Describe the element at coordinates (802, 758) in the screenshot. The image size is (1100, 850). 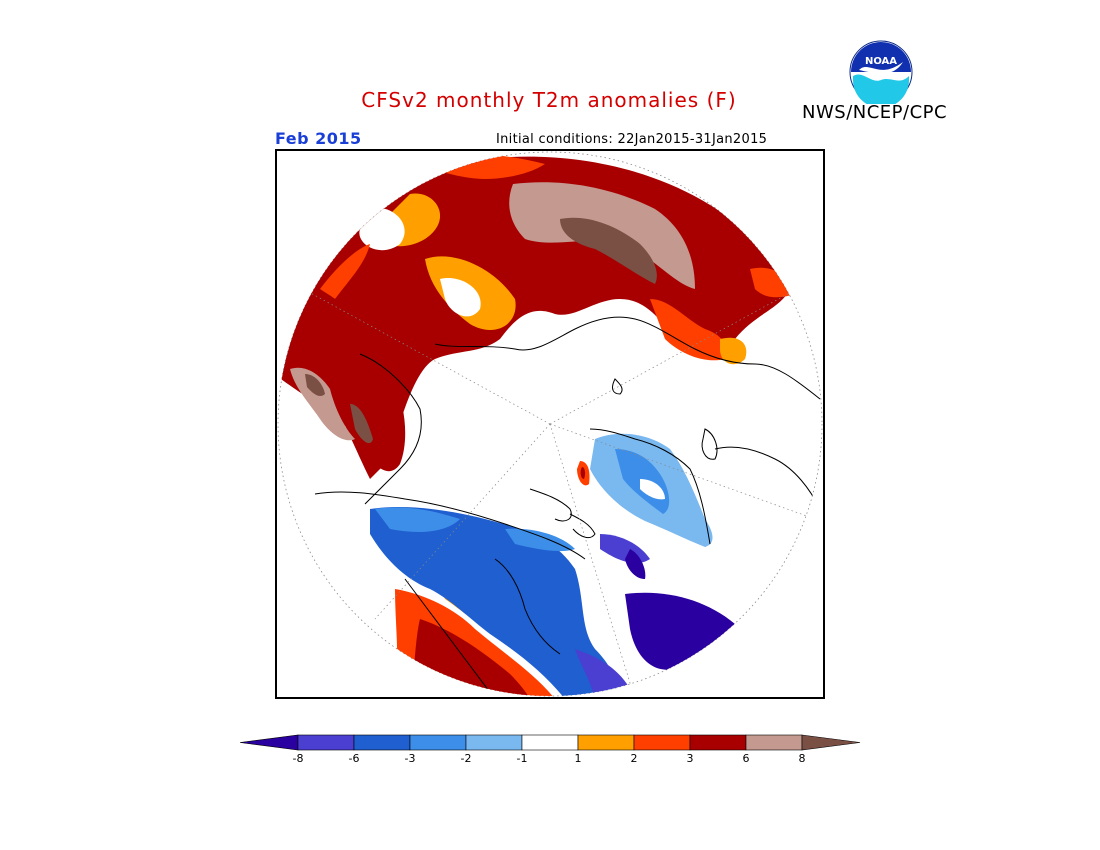
I see `colorbar-tick-label: 8` at that location.